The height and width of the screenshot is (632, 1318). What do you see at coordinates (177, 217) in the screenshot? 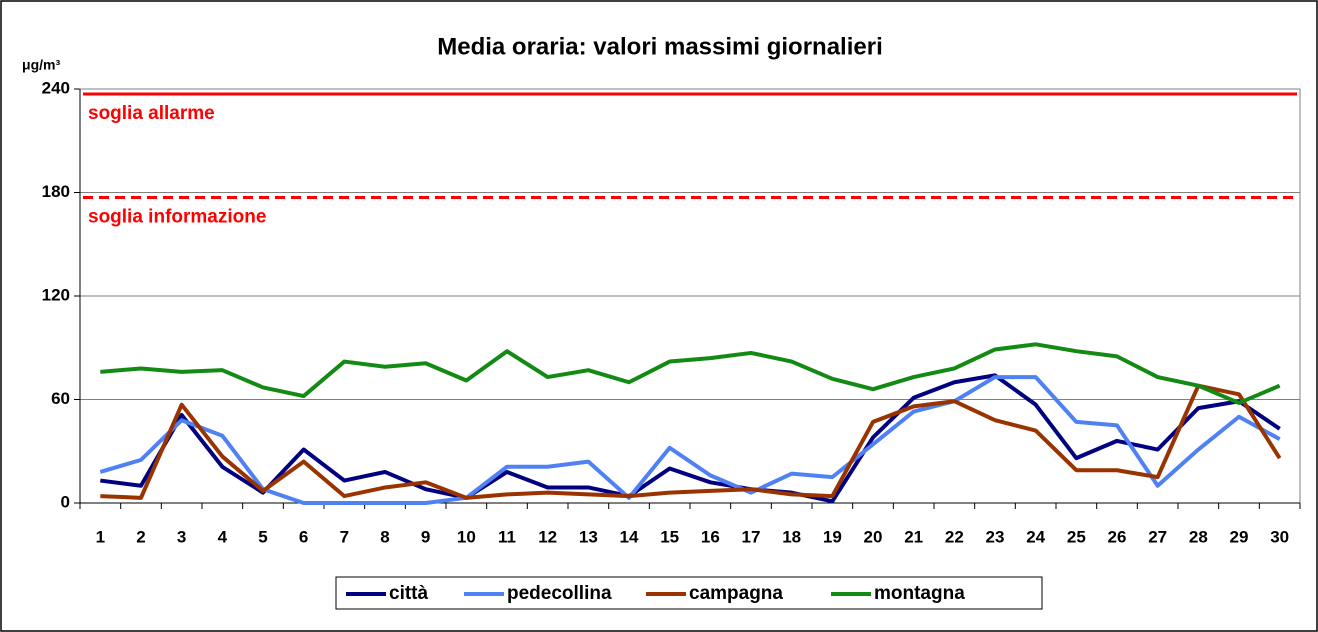
I see `threshold-label: soglia informazione` at bounding box center [177, 217].